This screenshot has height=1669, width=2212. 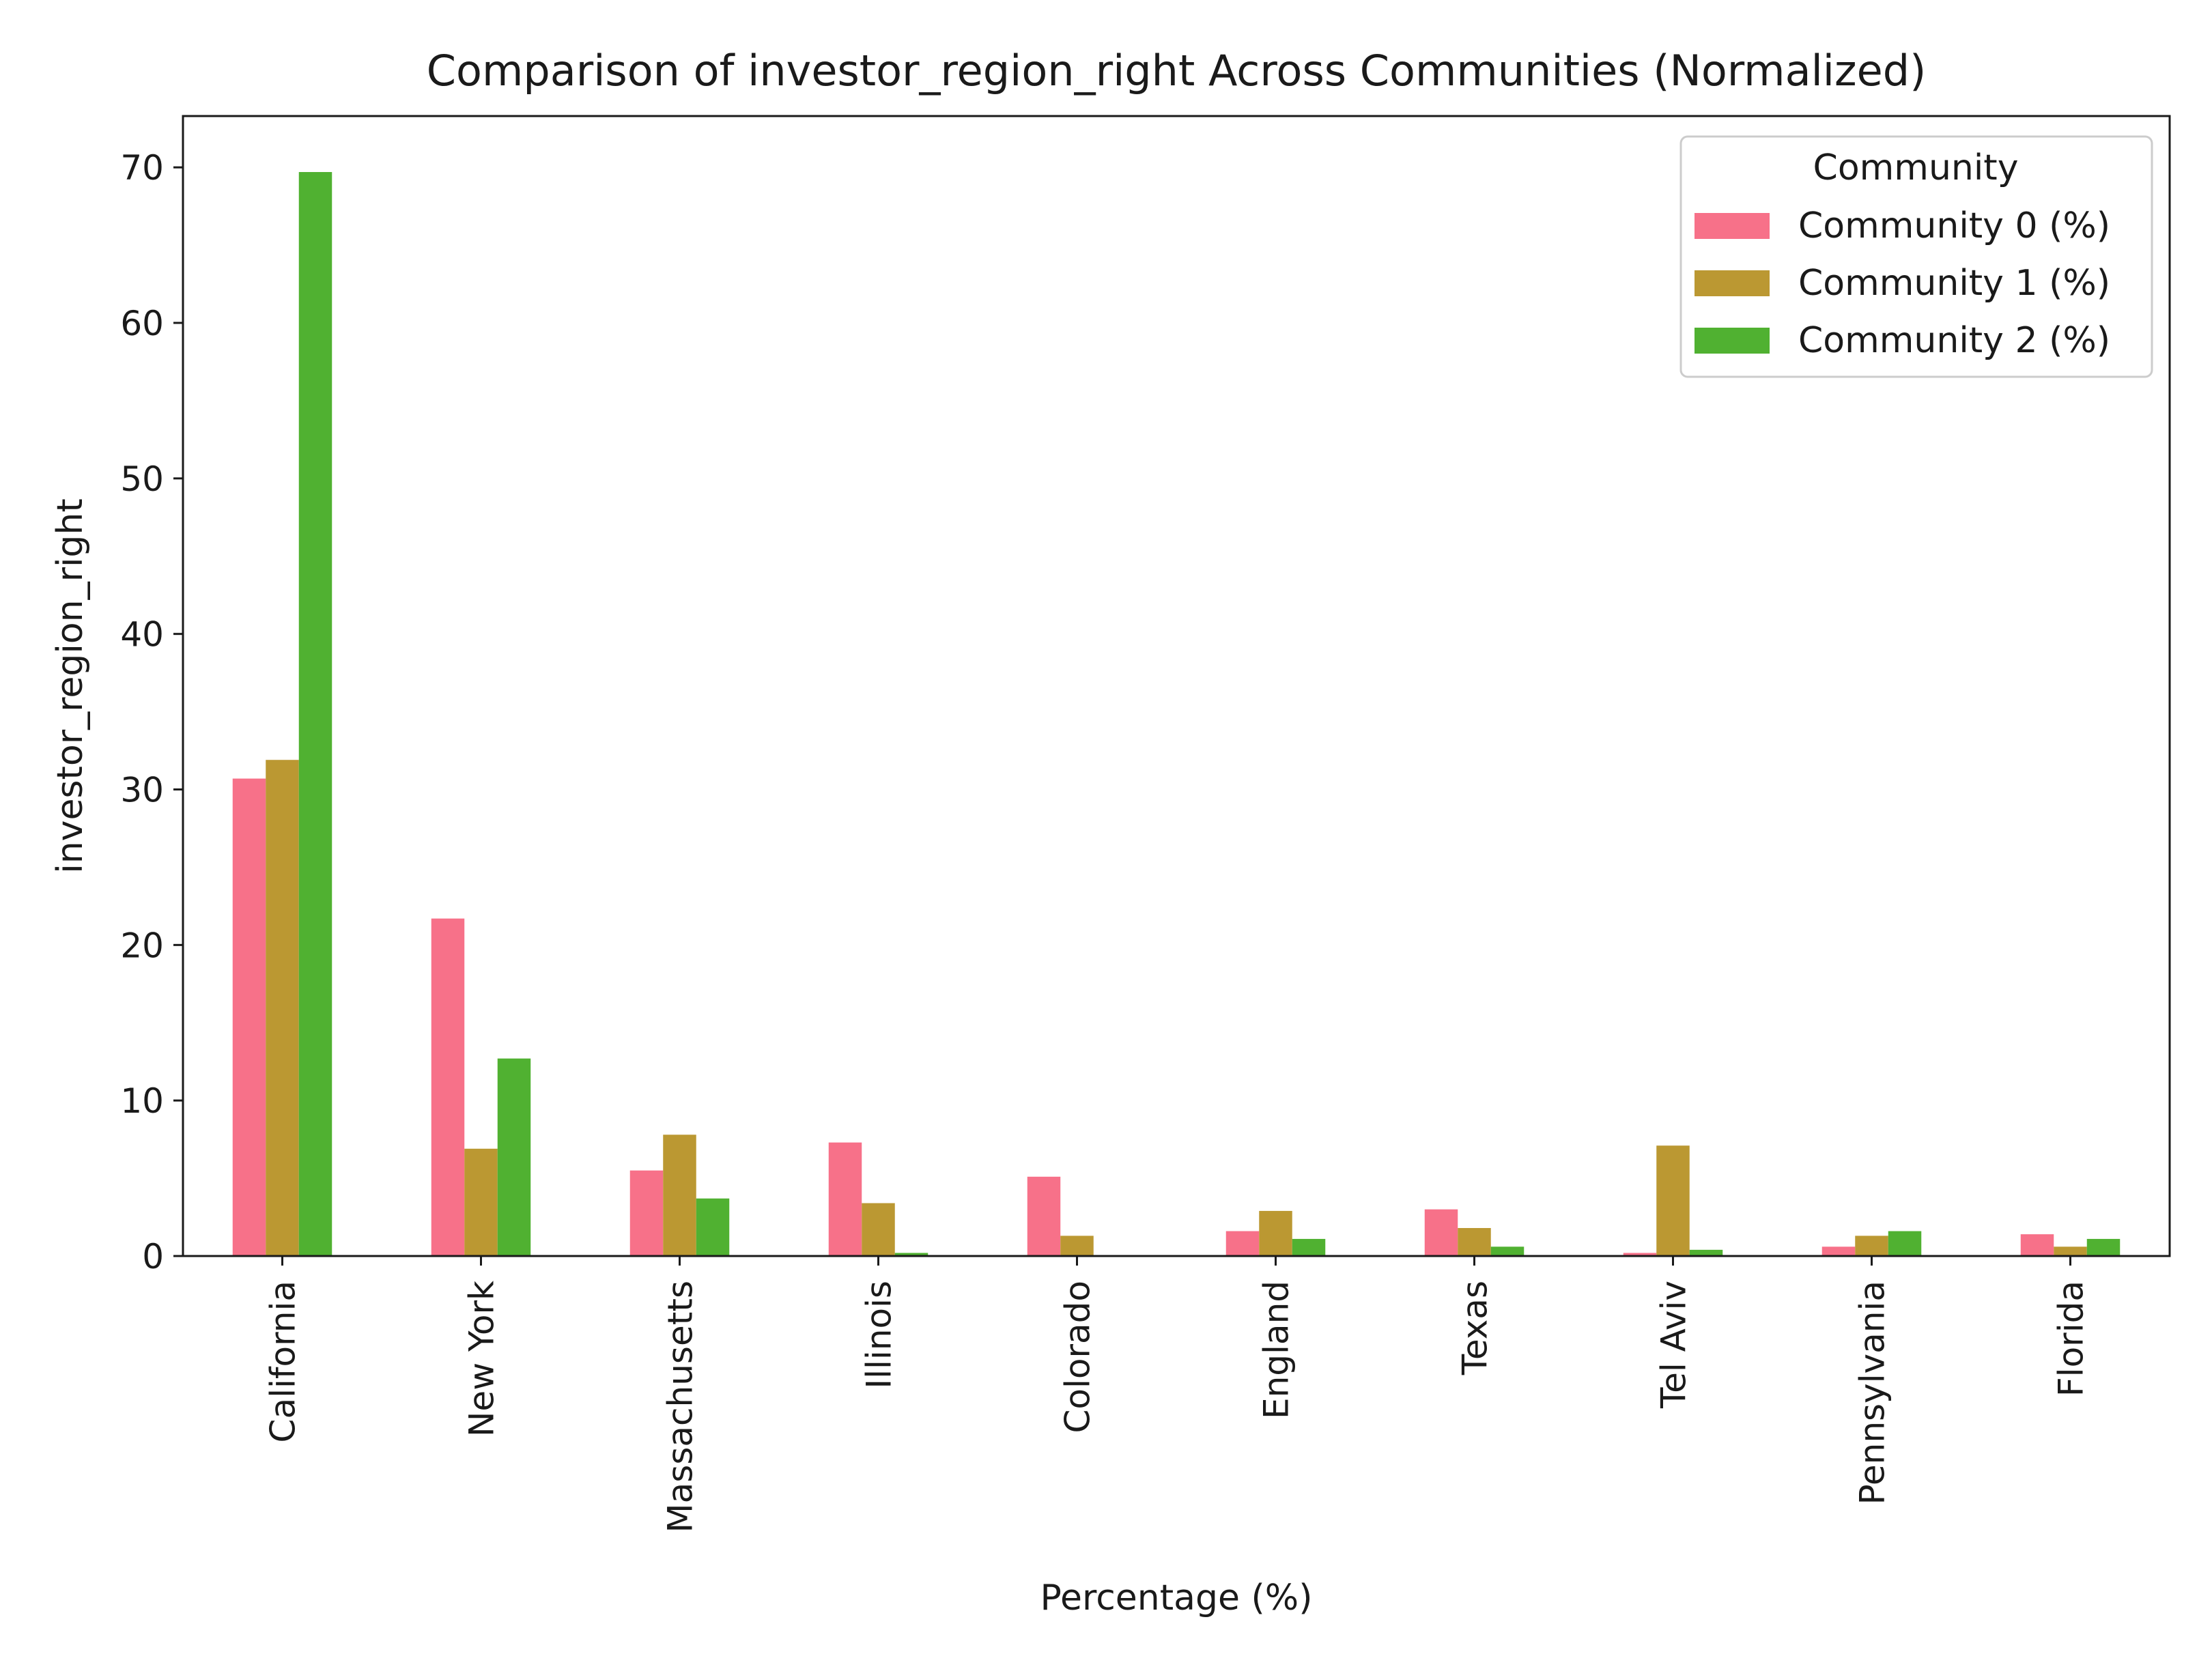 I want to click on y-axis-label: investor_region_right, so click(x=70, y=685).